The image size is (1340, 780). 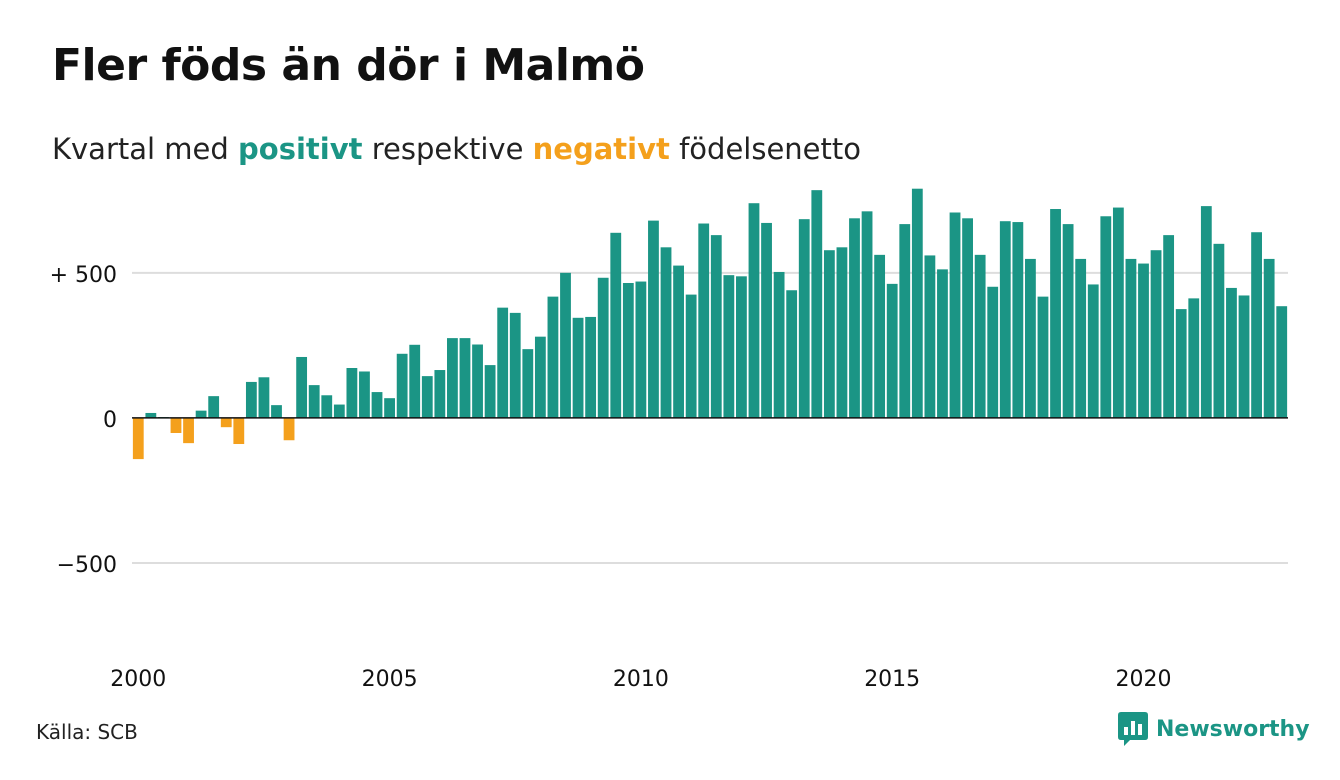 What do you see at coordinates (641, 679) in the screenshot?
I see `x-tick-label: 2010` at bounding box center [641, 679].